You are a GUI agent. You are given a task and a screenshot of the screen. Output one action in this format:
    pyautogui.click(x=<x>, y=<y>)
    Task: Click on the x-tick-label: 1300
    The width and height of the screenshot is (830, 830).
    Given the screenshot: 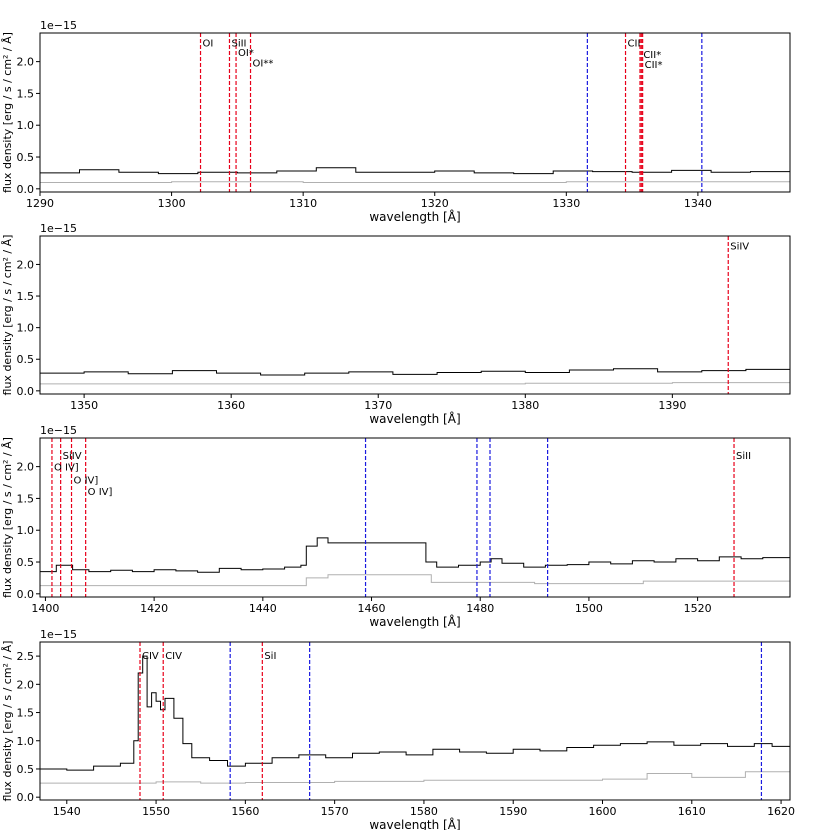 What is the action you would take?
    pyautogui.click(x=172, y=203)
    